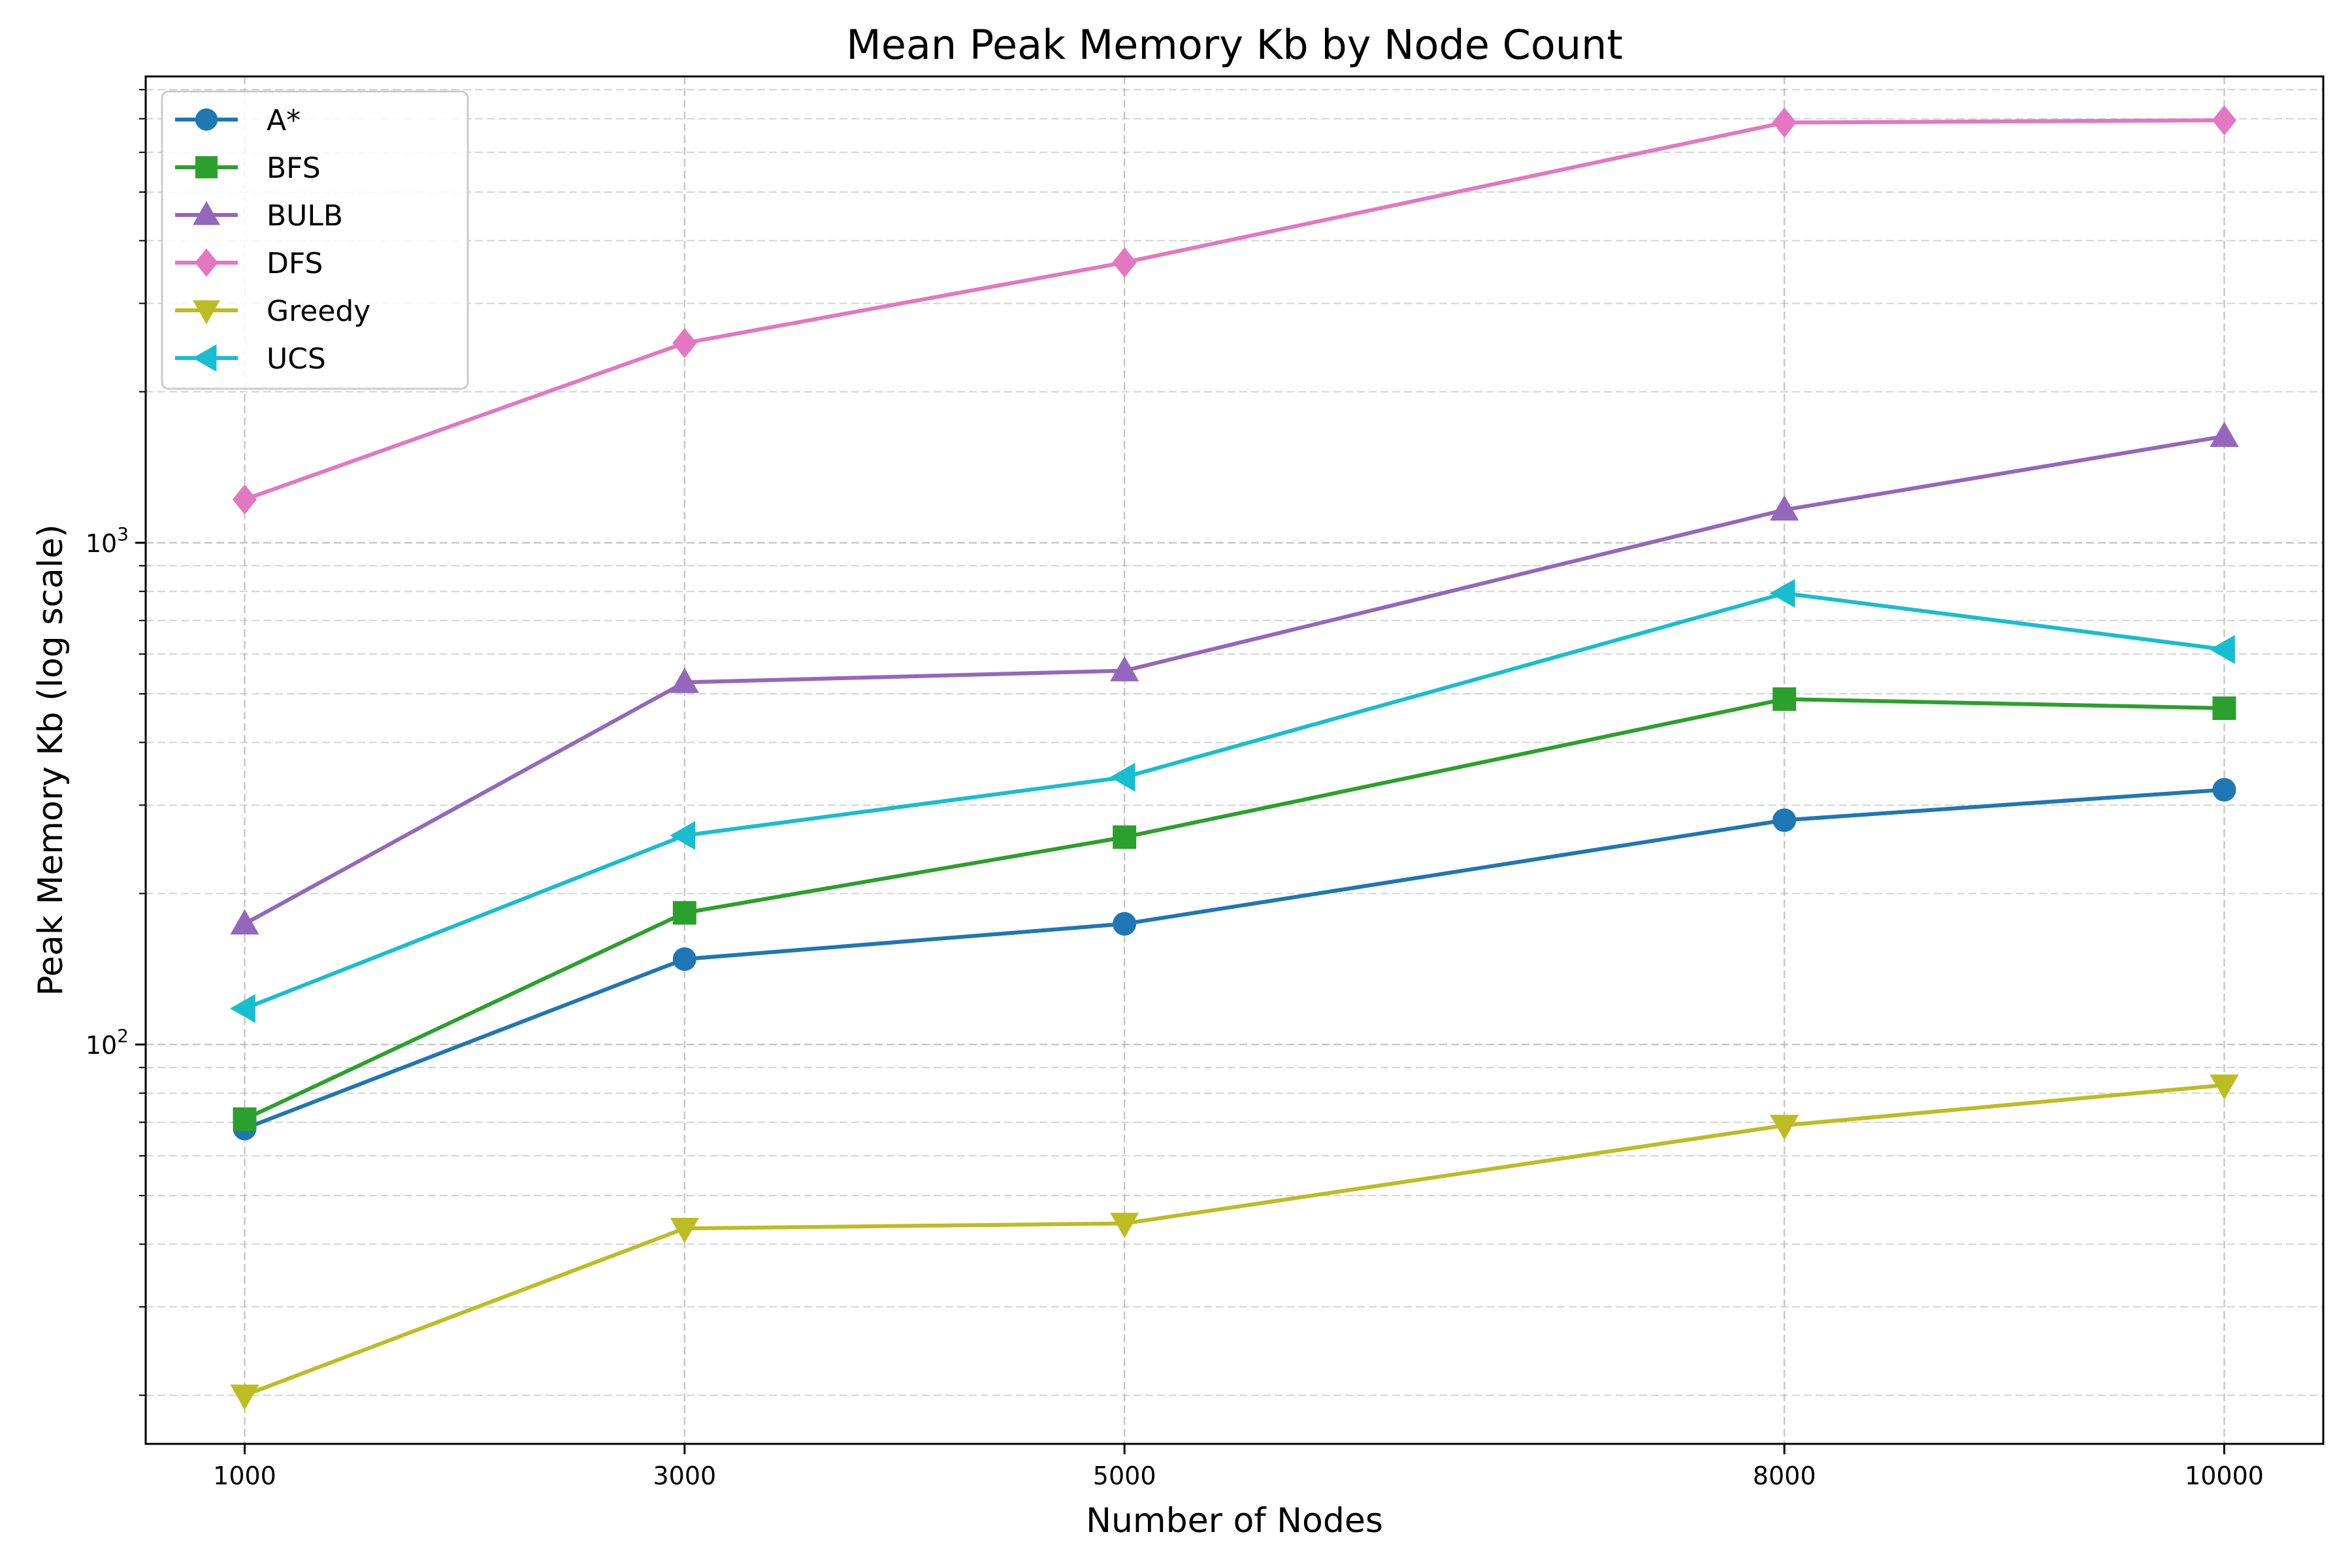 This screenshot has width=2352, height=1568. Describe the element at coordinates (248, 168) in the screenshot. I see `legend-item: BFS` at that location.